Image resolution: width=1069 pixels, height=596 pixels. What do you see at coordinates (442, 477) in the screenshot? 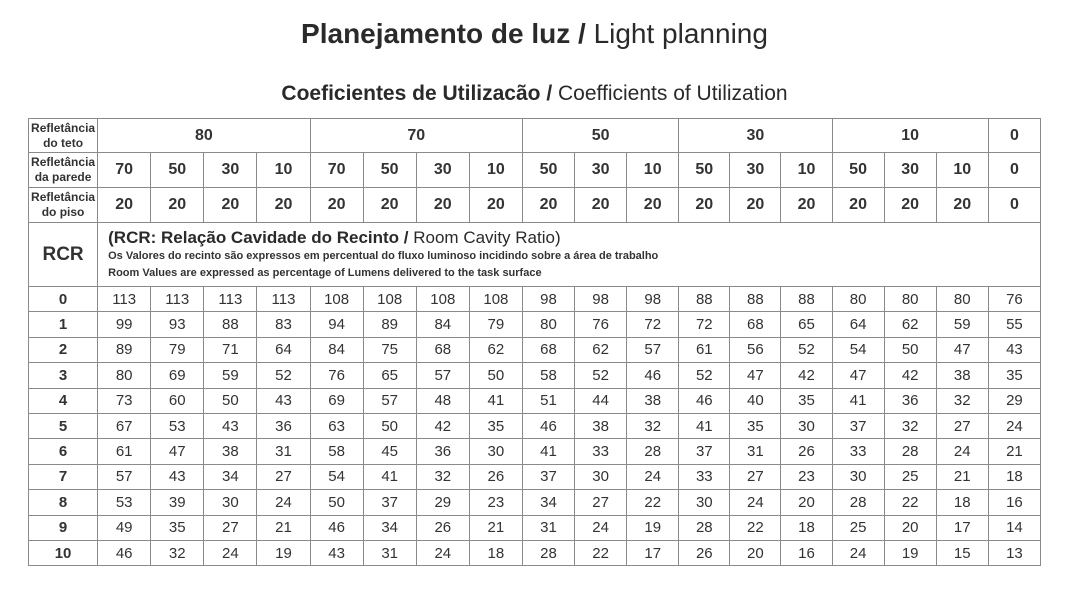
I see `coefficient-cell: 32` at bounding box center [442, 477].